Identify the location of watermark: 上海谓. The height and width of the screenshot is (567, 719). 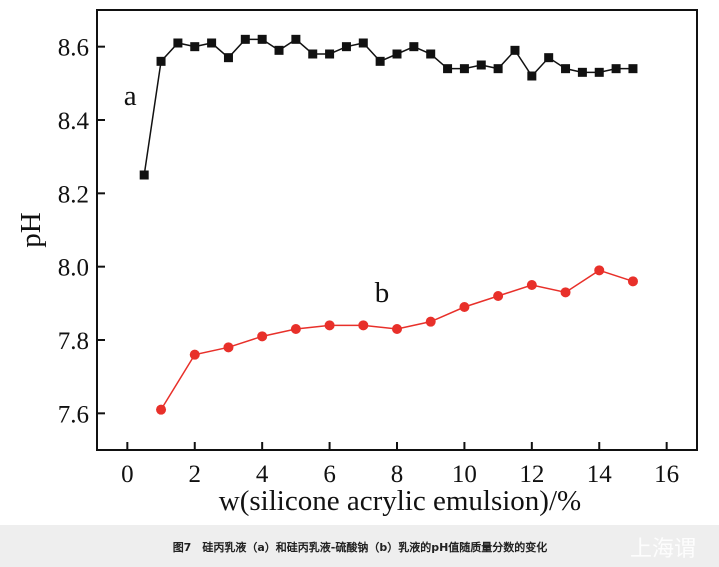
(663, 549).